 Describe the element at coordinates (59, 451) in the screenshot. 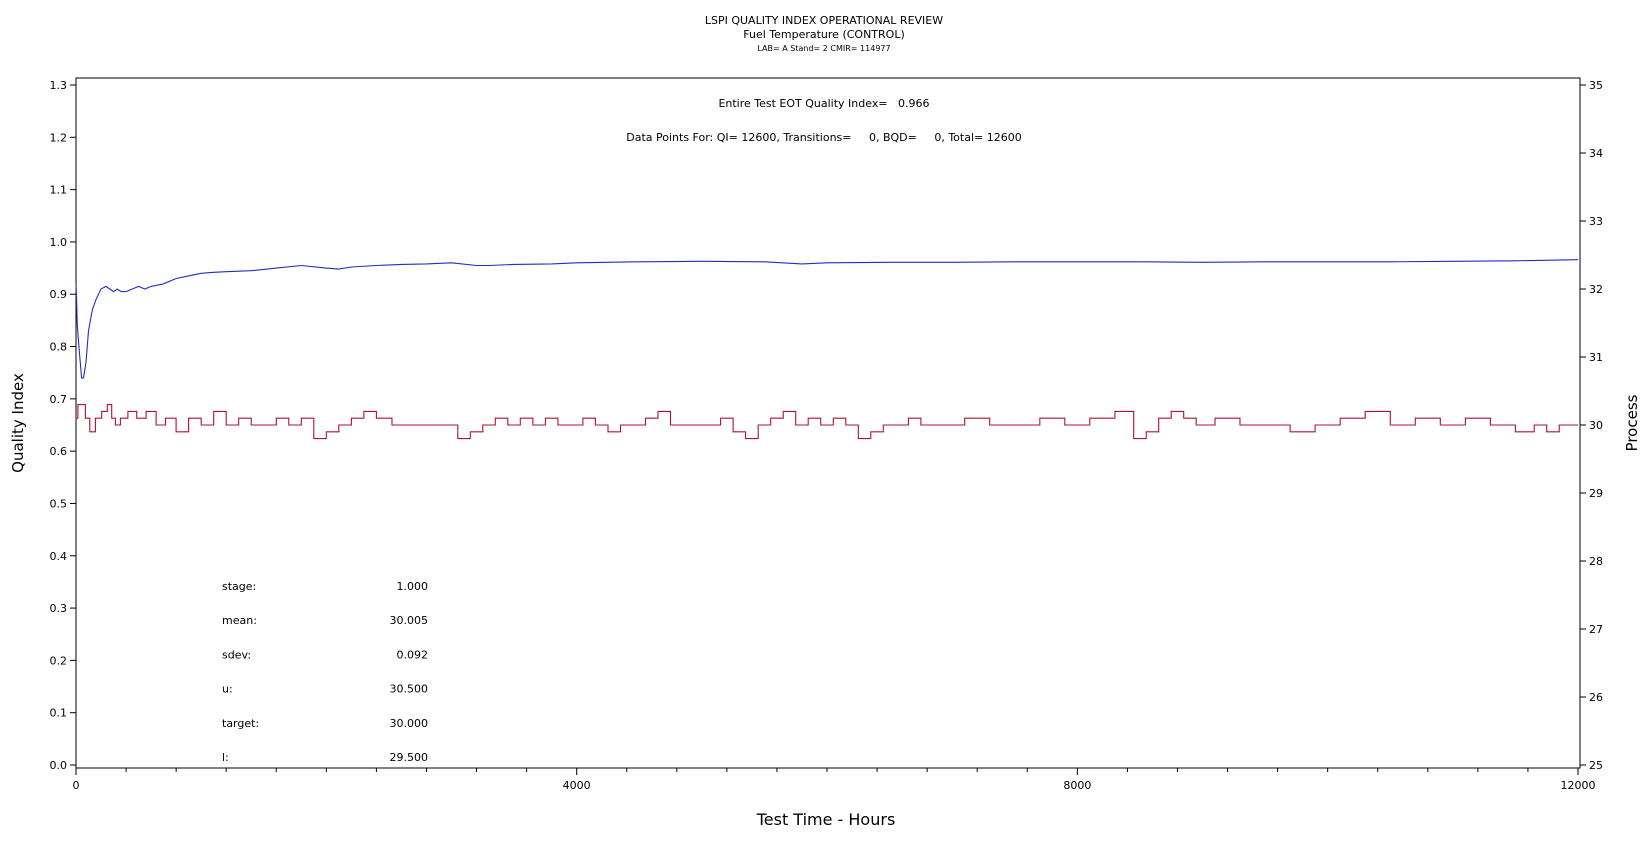

I see `y-tick-left-label: 0.6` at that location.